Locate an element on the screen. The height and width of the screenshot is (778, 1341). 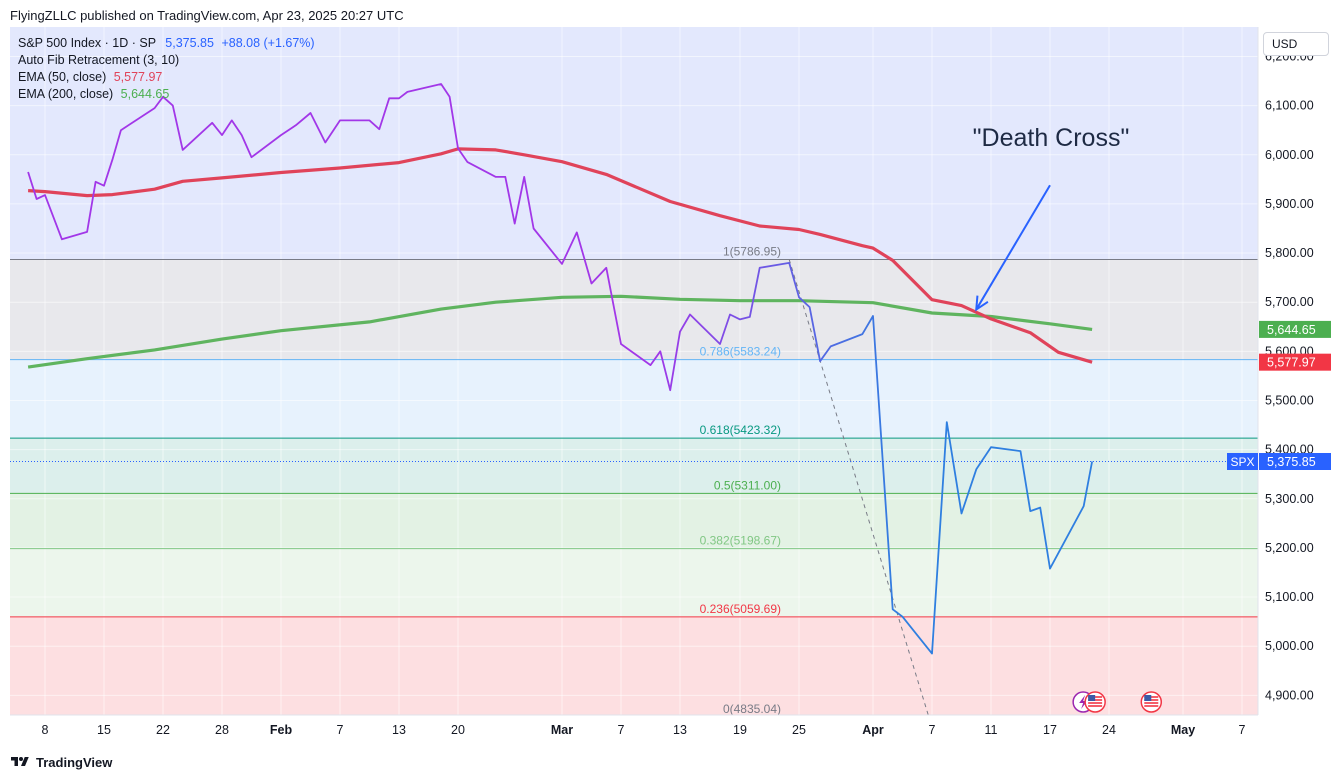
time-tick-label: 24 is located at coordinates (1109, 730).